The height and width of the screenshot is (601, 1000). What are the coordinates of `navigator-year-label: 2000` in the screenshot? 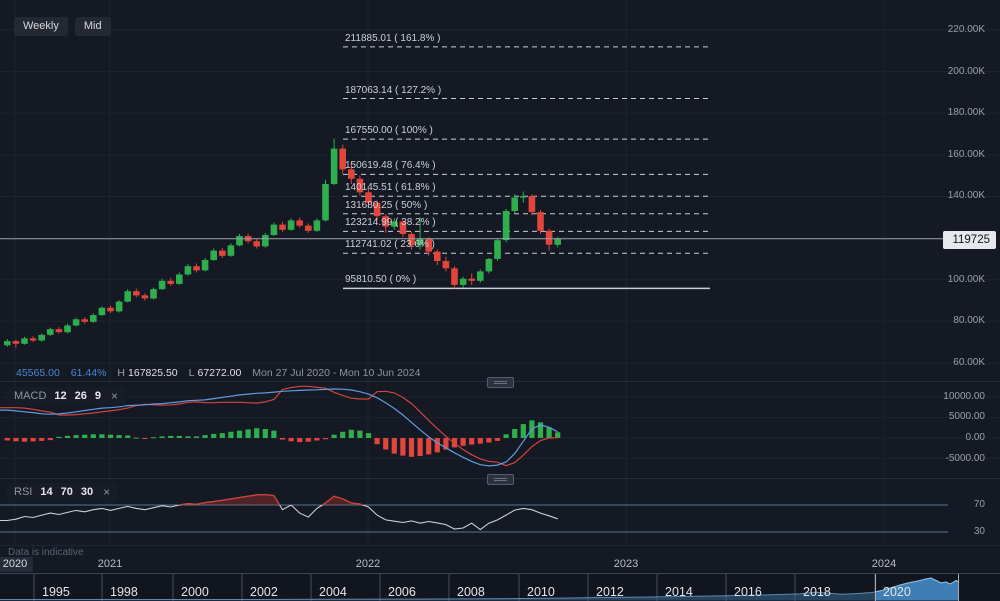 It's located at (195, 592).